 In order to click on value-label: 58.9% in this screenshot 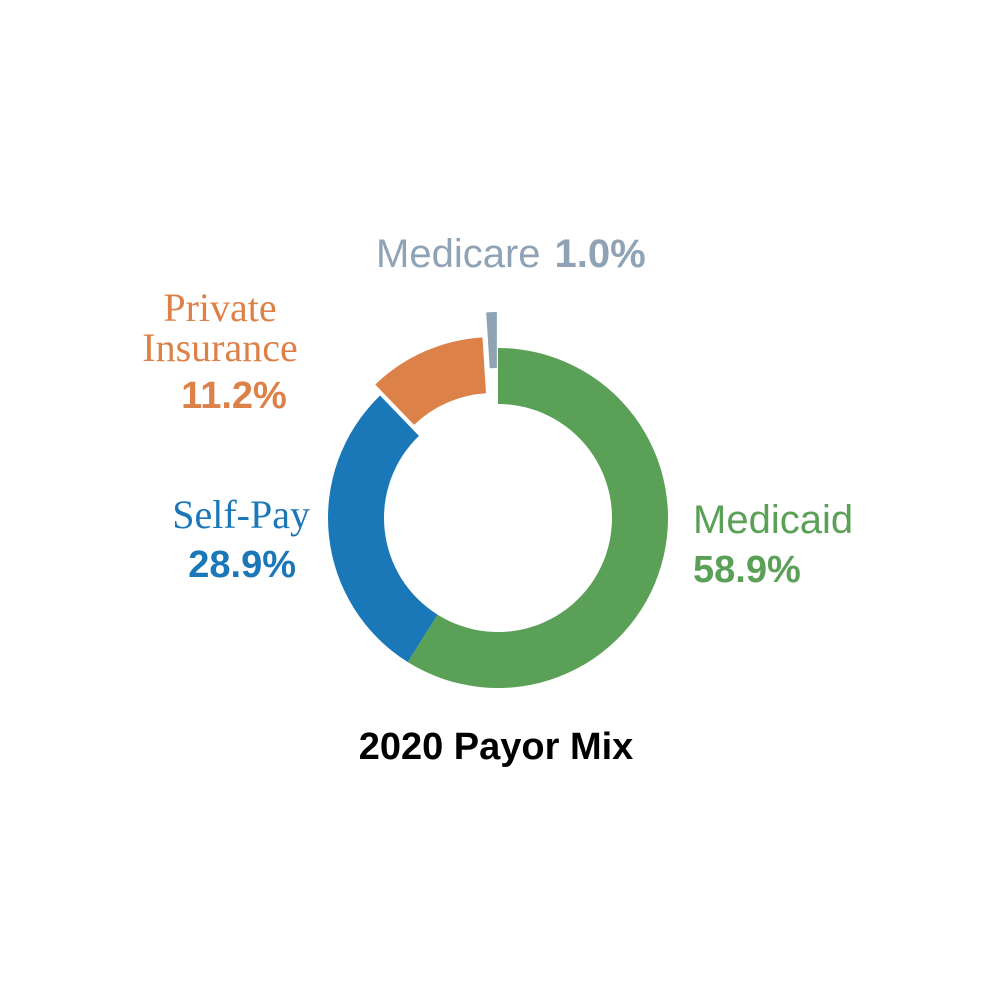, I will do `click(747, 570)`.